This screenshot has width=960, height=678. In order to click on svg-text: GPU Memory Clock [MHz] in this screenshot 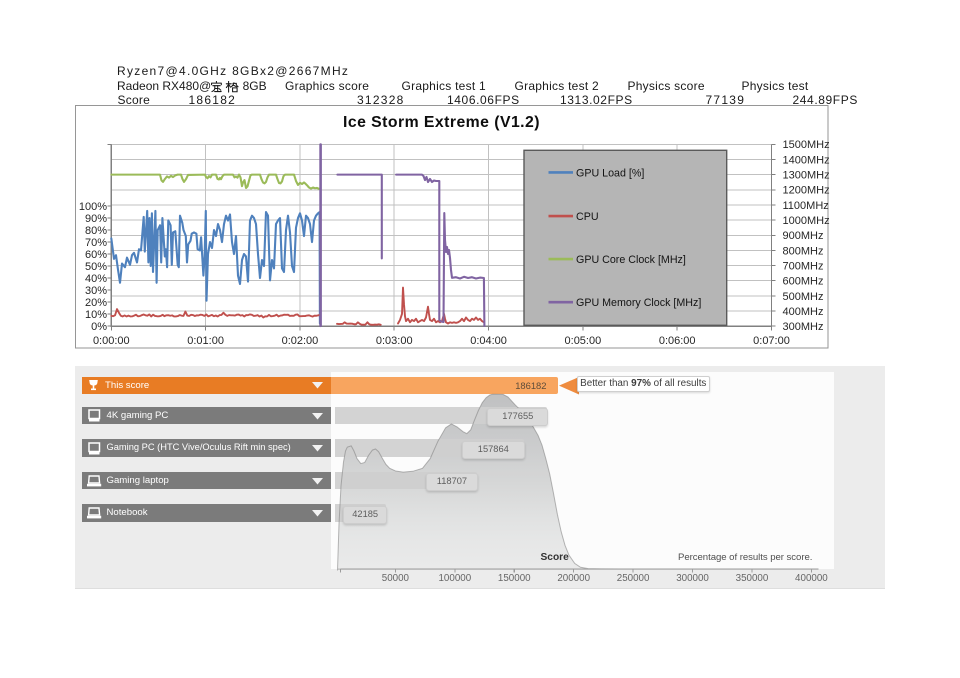, I will do `click(638, 303)`.